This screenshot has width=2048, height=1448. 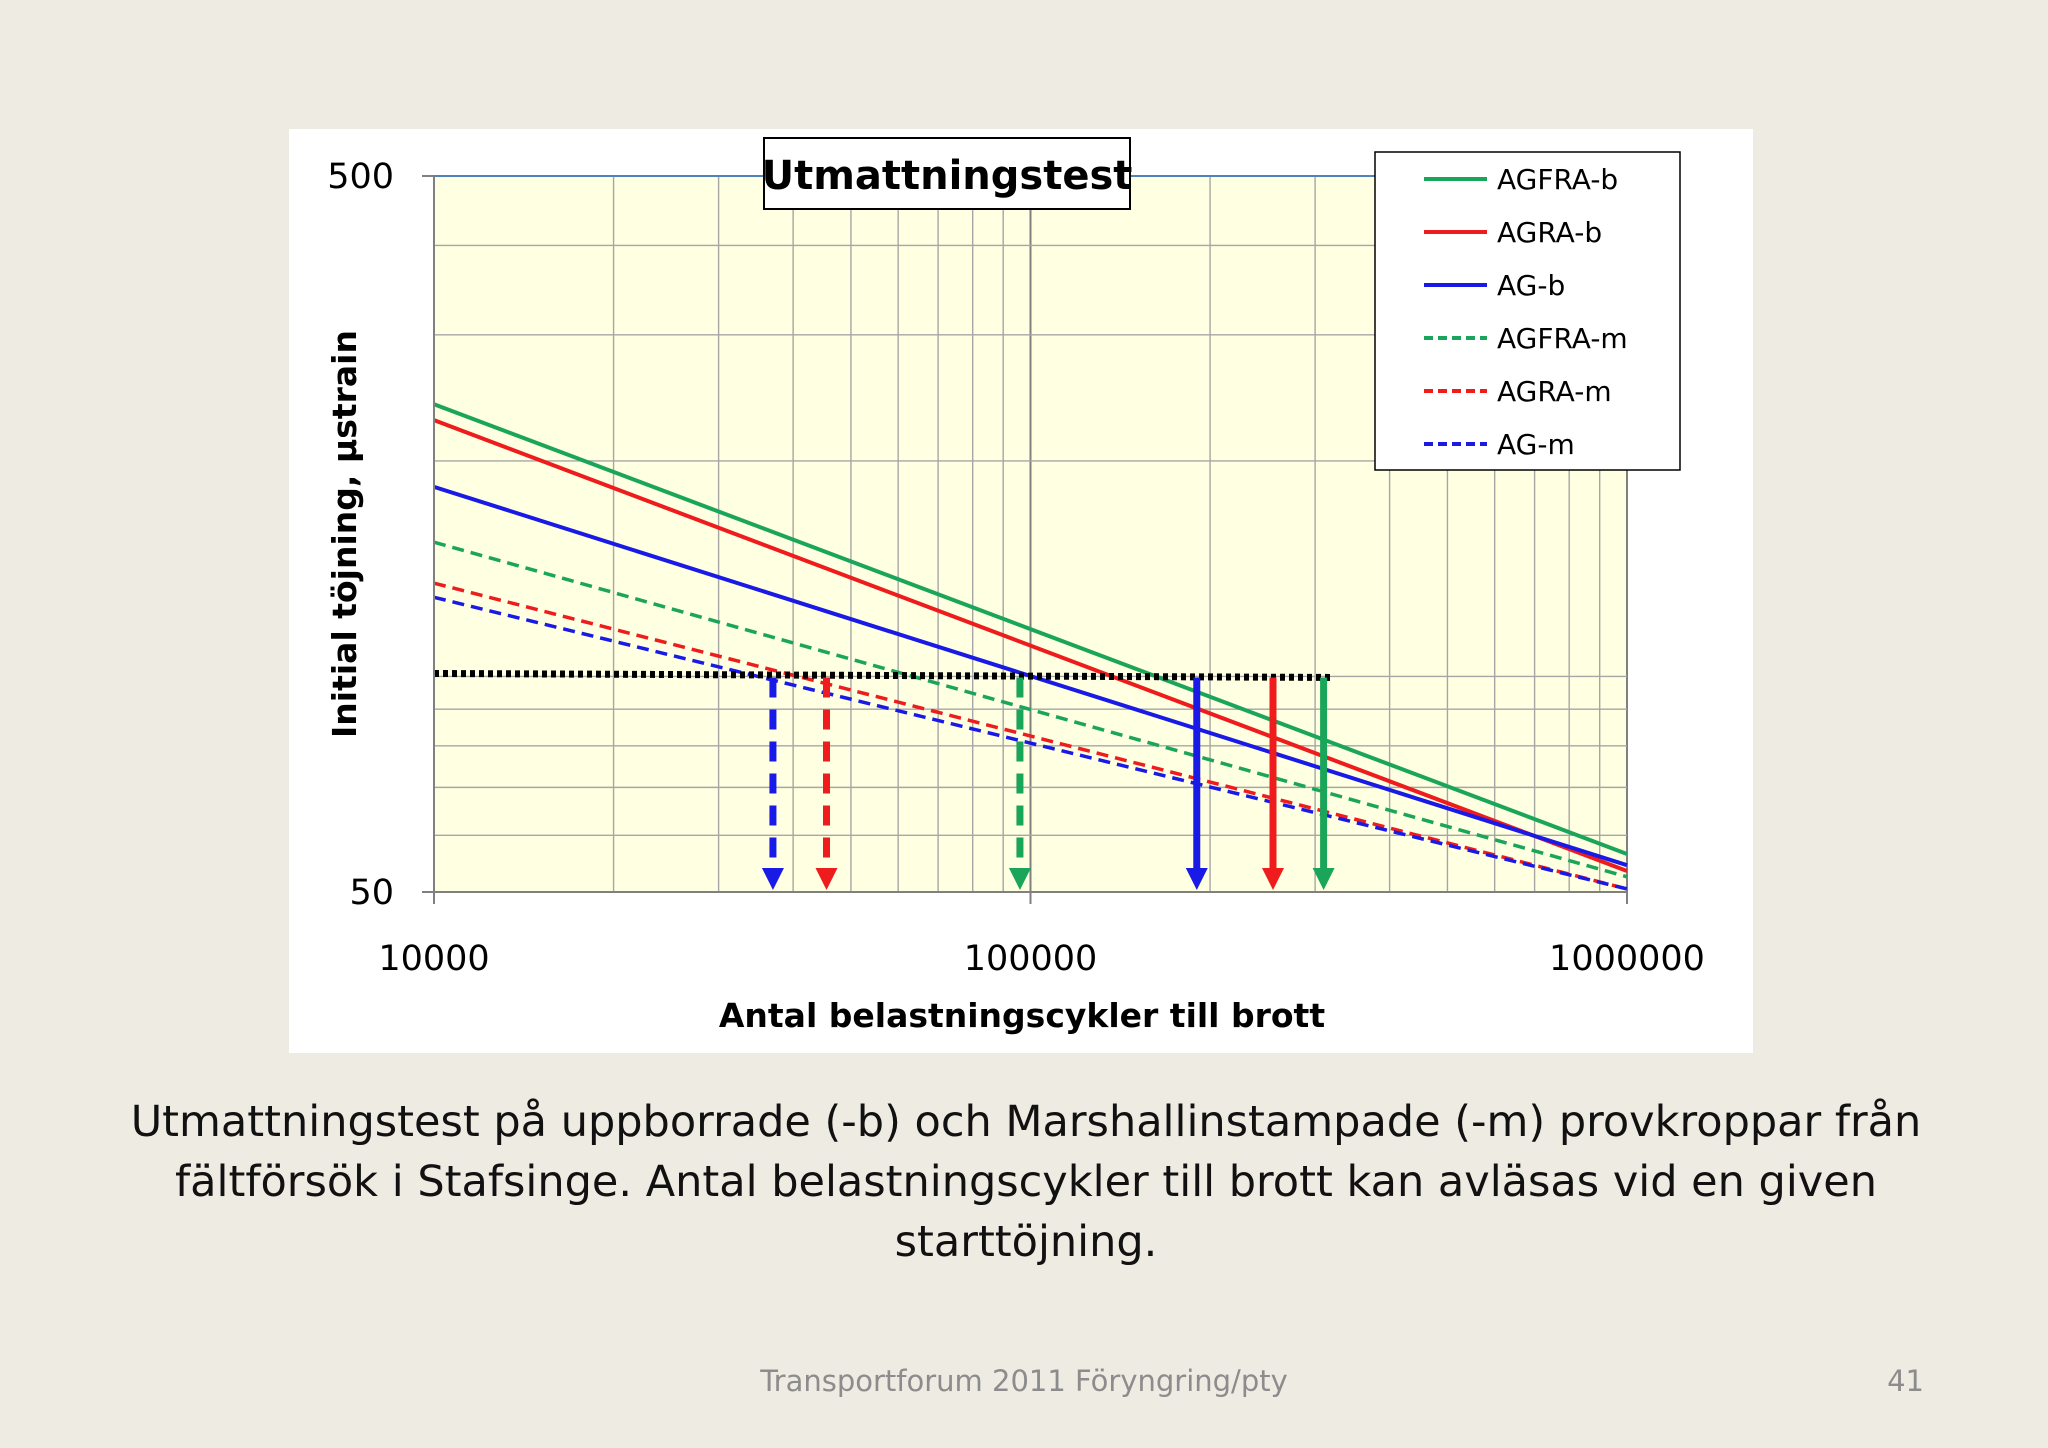 I want to click on readout-arrow-head-agra-b, so click(x=1273, y=879).